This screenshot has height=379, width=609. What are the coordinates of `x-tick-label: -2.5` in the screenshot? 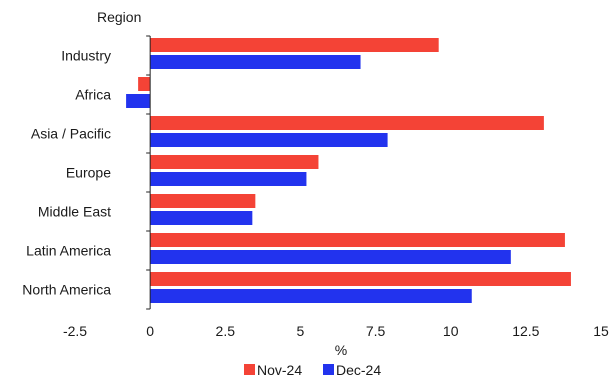 It's located at (75, 331).